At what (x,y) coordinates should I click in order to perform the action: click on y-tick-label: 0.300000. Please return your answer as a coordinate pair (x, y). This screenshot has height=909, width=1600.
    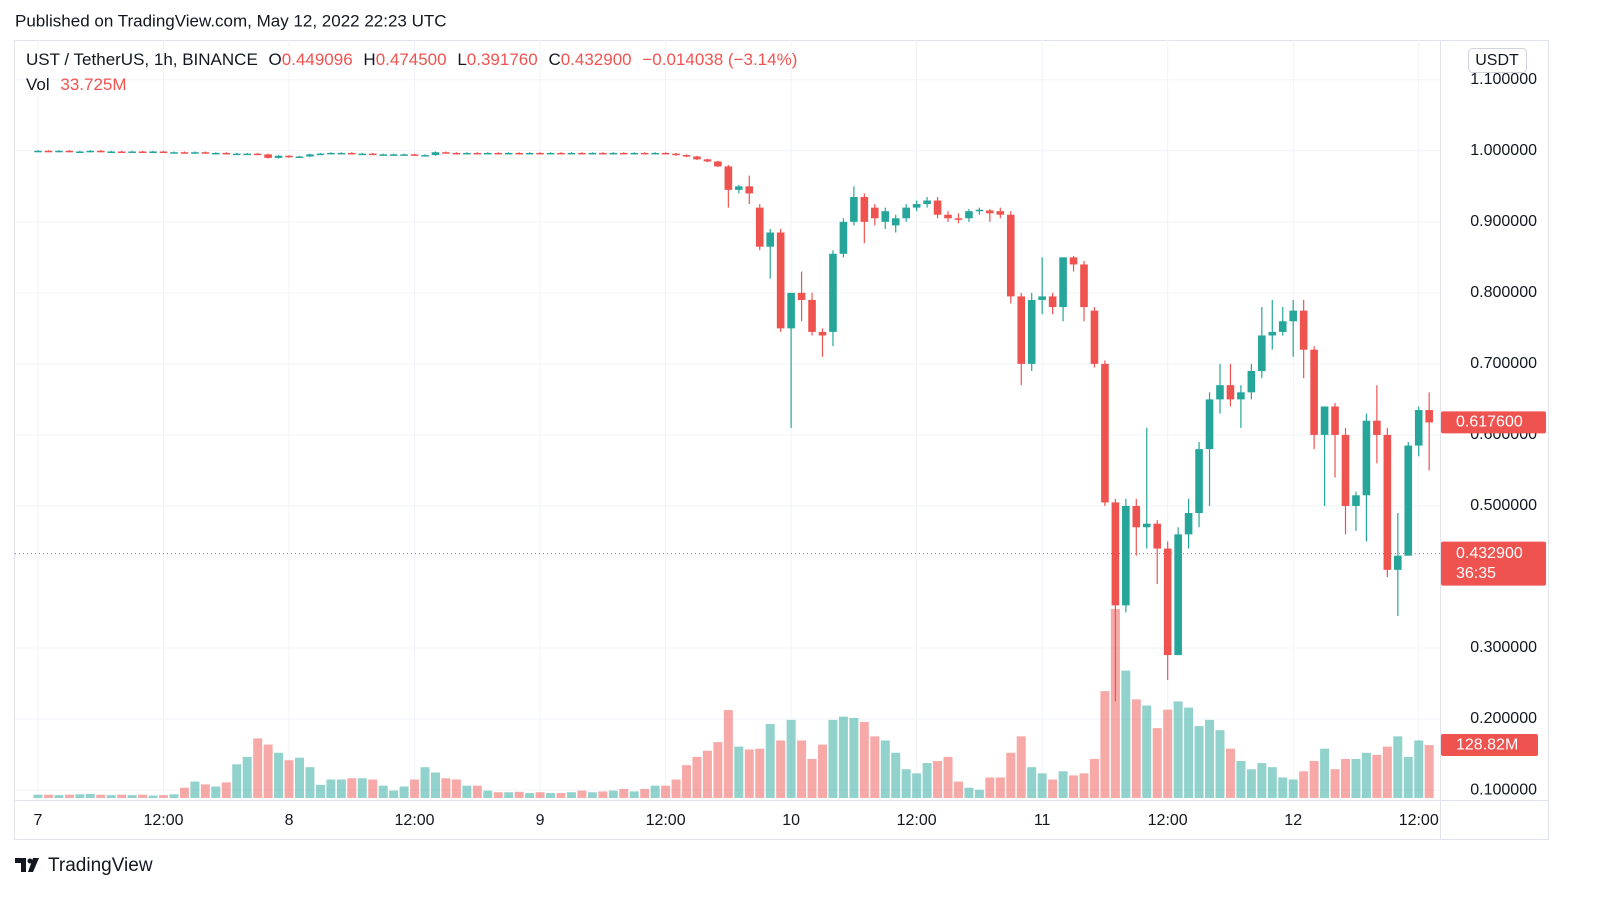
    Looking at the image, I should click on (1503, 647).